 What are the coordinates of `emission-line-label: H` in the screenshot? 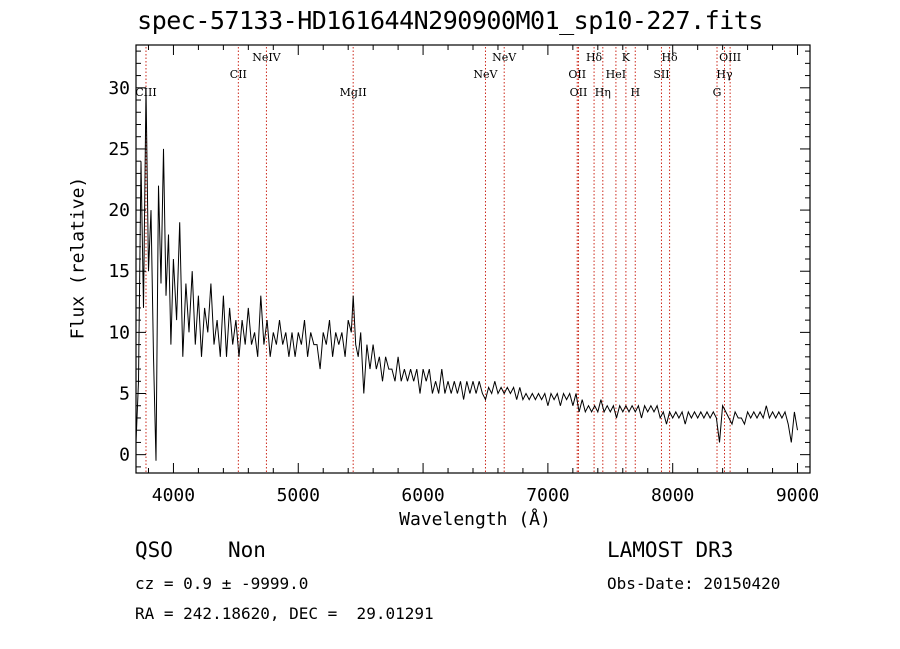 It's located at (635, 92).